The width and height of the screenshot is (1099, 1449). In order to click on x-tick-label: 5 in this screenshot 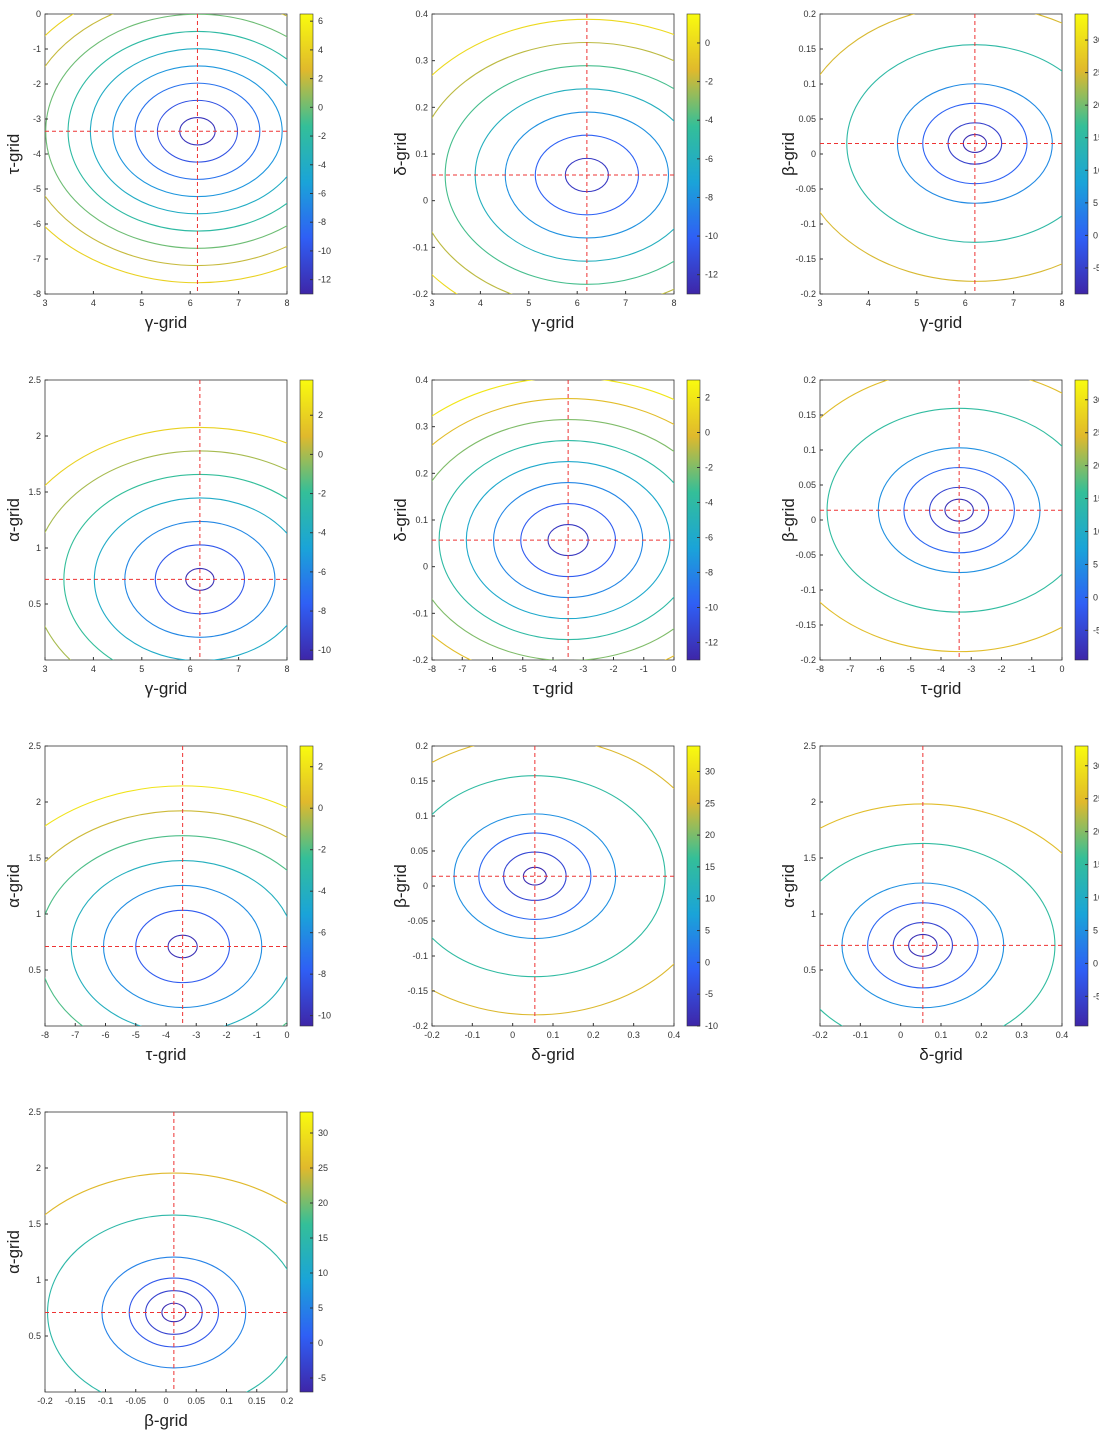, I will do `click(141, 303)`.